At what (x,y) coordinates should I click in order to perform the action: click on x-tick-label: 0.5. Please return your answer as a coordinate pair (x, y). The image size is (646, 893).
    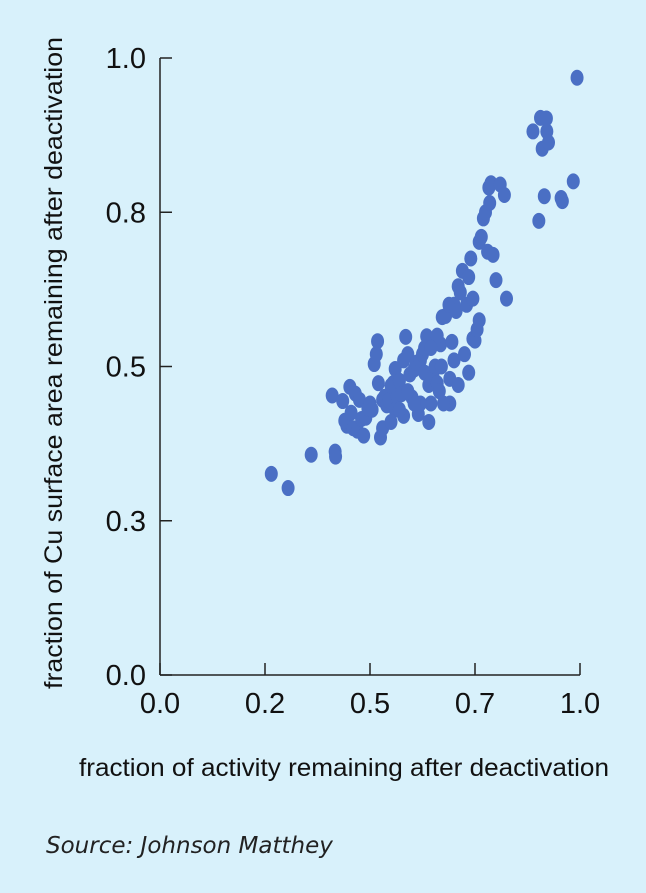
    Looking at the image, I should click on (370, 704).